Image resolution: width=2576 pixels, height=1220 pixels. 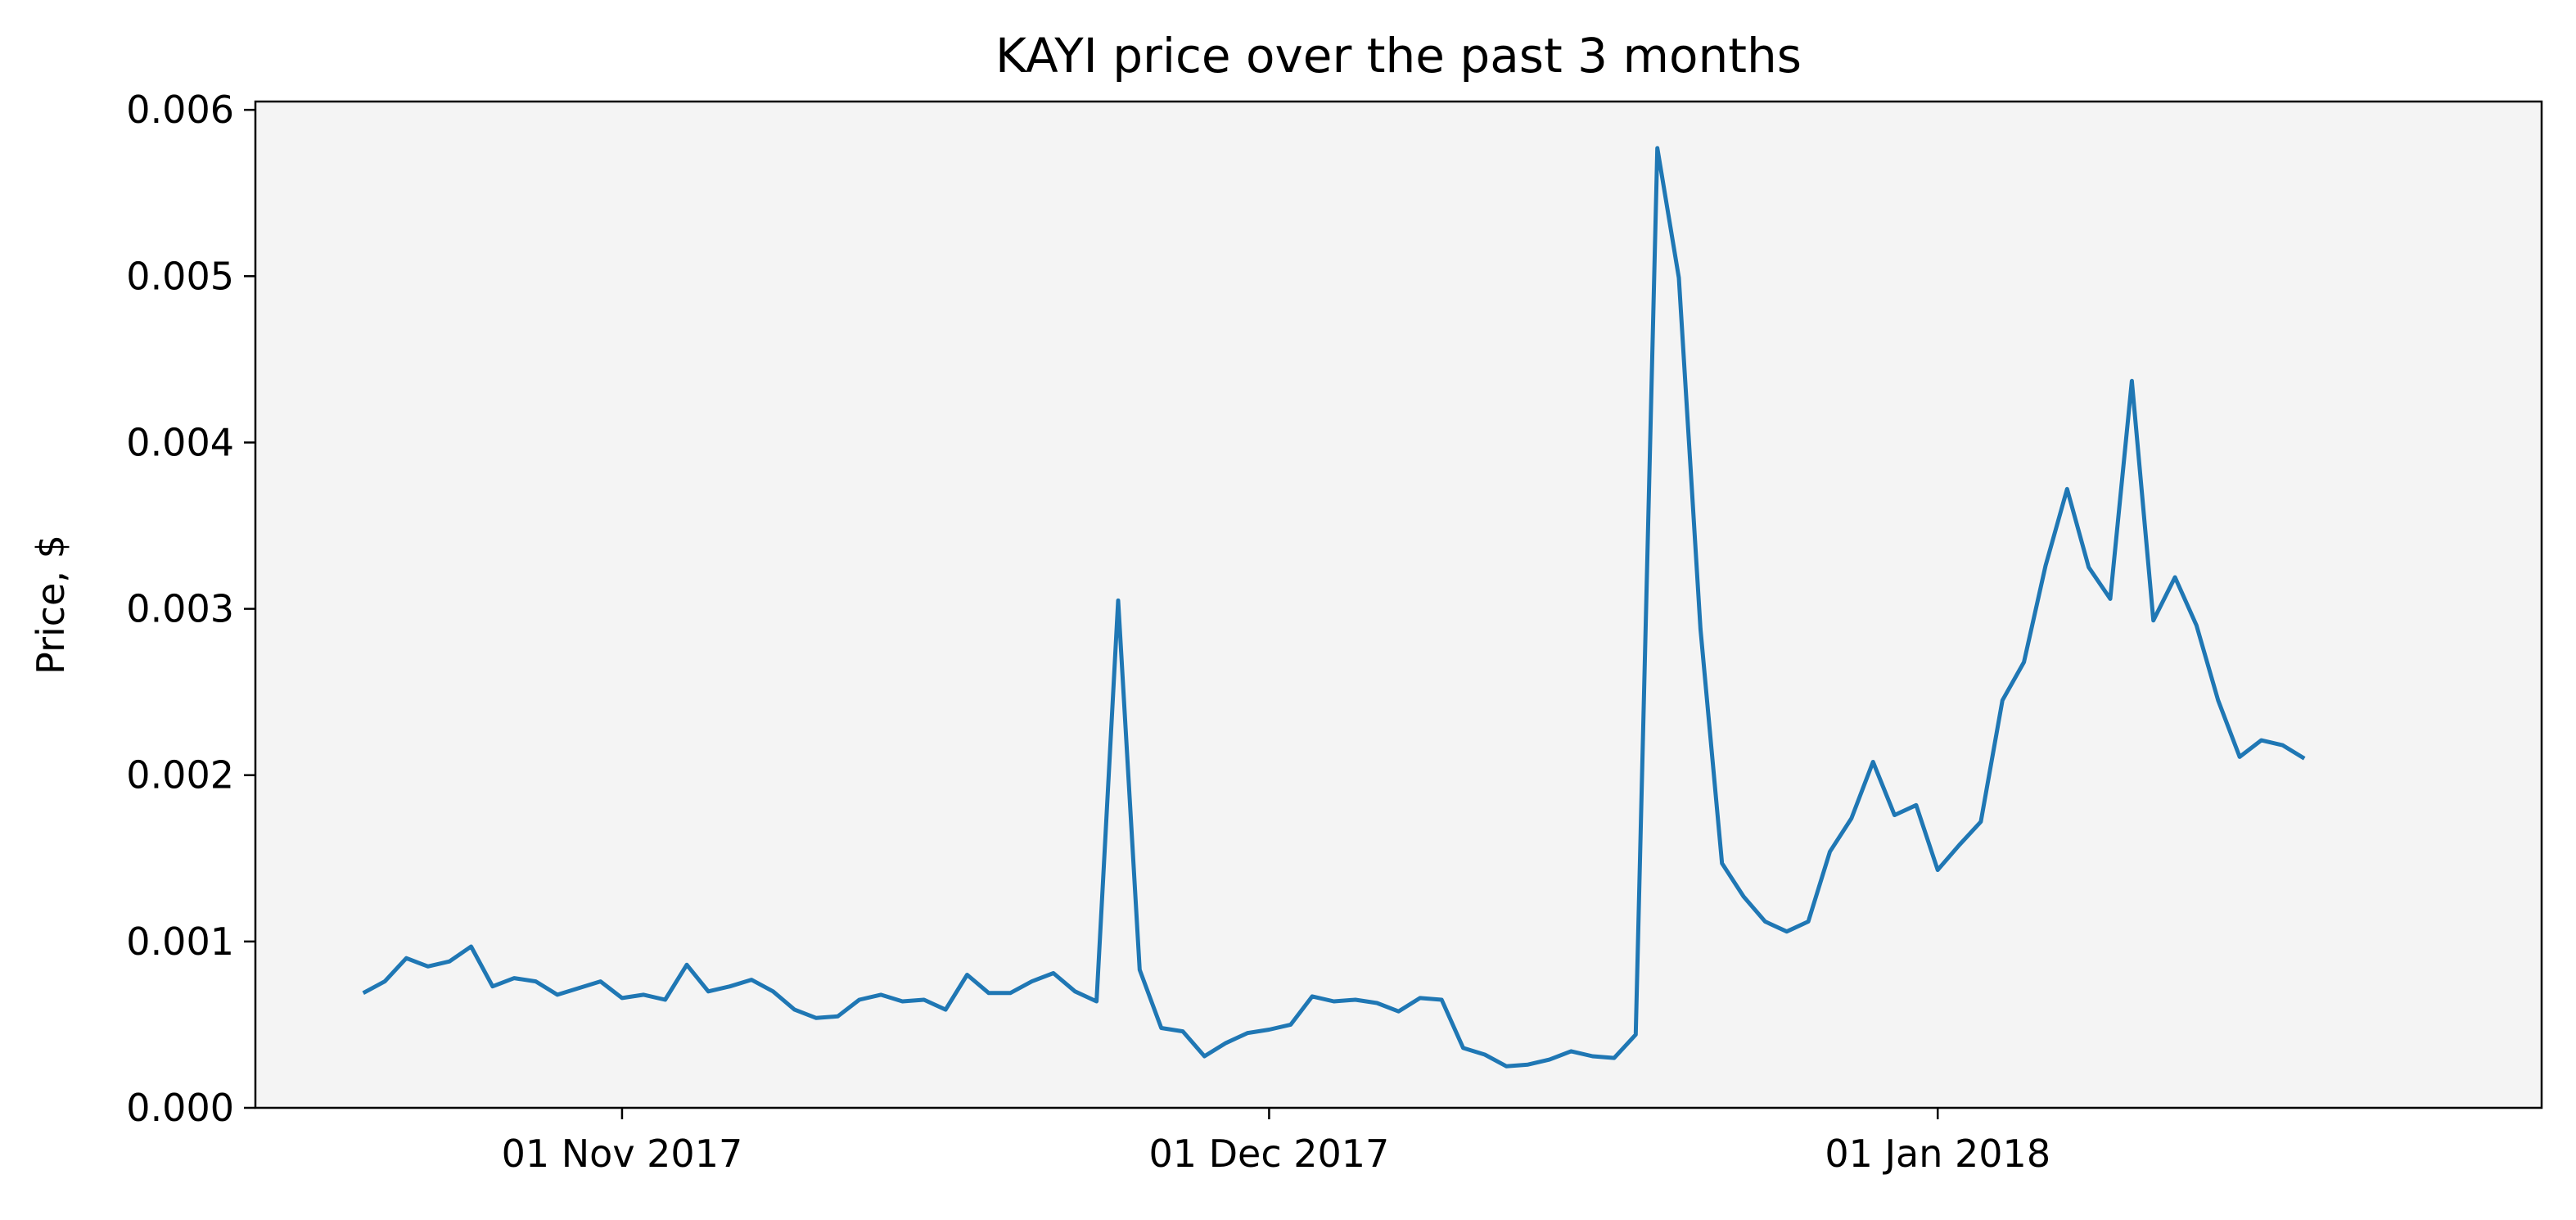 What do you see at coordinates (180, 942) in the screenshot?
I see `y-tick-label: 0.001` at bounding box center [180, 942].